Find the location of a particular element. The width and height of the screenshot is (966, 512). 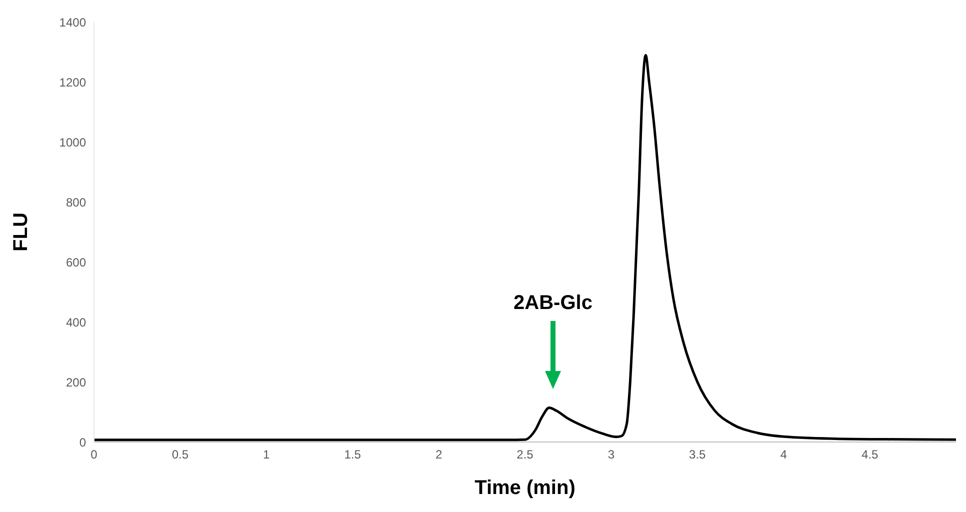

y-tick-label: 200 is located at coordinates (76, 382).